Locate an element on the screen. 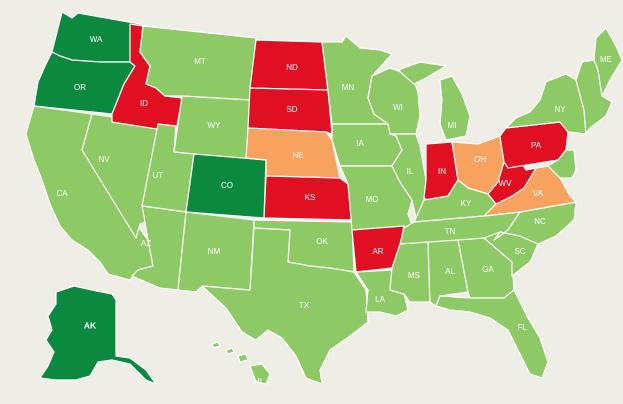 The image size is (623, 404). label-tn: TN is located at coordinates (450, 231).